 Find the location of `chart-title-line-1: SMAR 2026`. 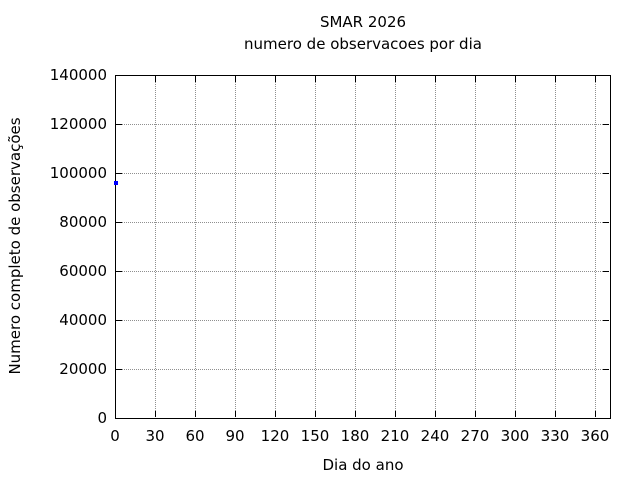

chart-title-line-1: SMAR 2026 is located at coordinates (363, 22).